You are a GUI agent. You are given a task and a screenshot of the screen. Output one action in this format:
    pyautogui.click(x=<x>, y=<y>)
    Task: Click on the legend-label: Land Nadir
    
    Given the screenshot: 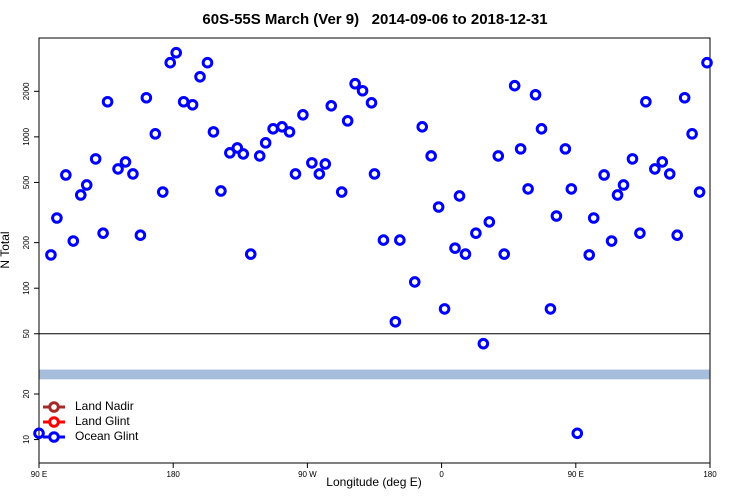 What is the action you would take?
    pyautogui.click(x=104, y=406)
    